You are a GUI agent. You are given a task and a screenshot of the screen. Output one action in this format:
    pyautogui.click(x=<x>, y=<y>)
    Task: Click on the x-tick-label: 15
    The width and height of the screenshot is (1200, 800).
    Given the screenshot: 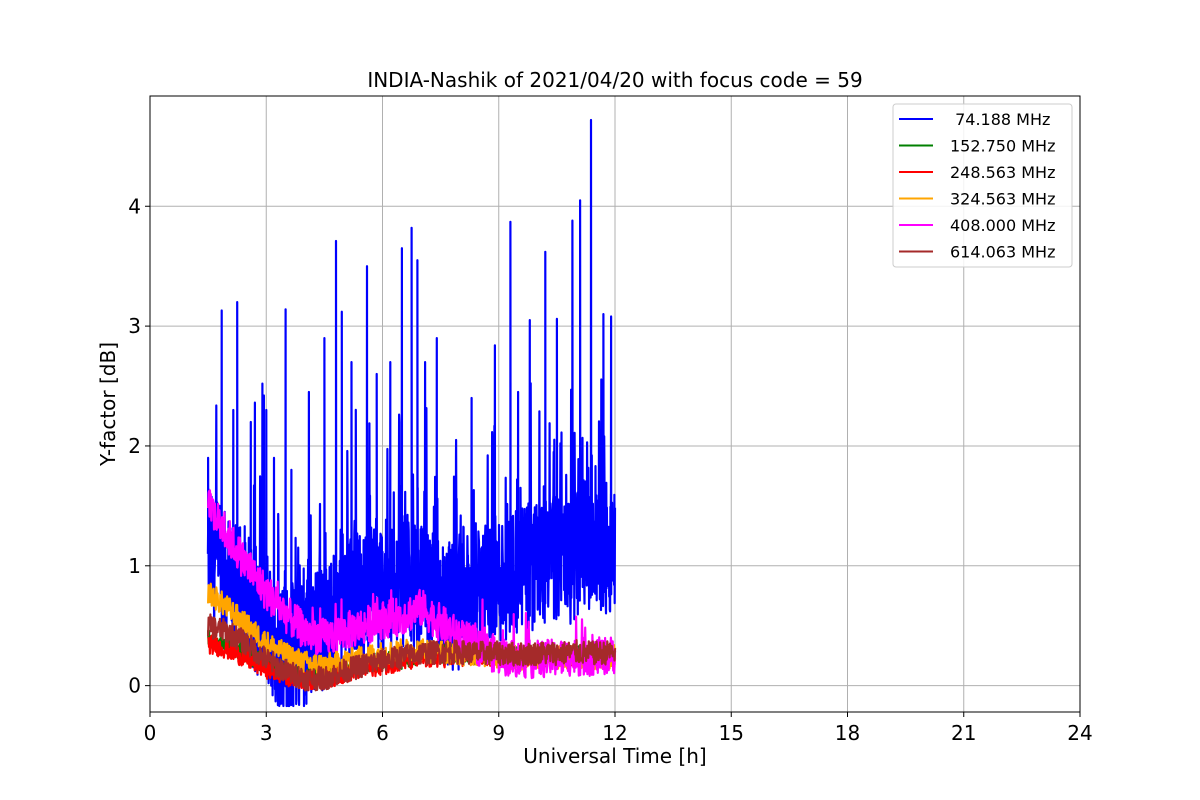 What is the action you would take?
    pyautogui.click(x=731, y=733)
    